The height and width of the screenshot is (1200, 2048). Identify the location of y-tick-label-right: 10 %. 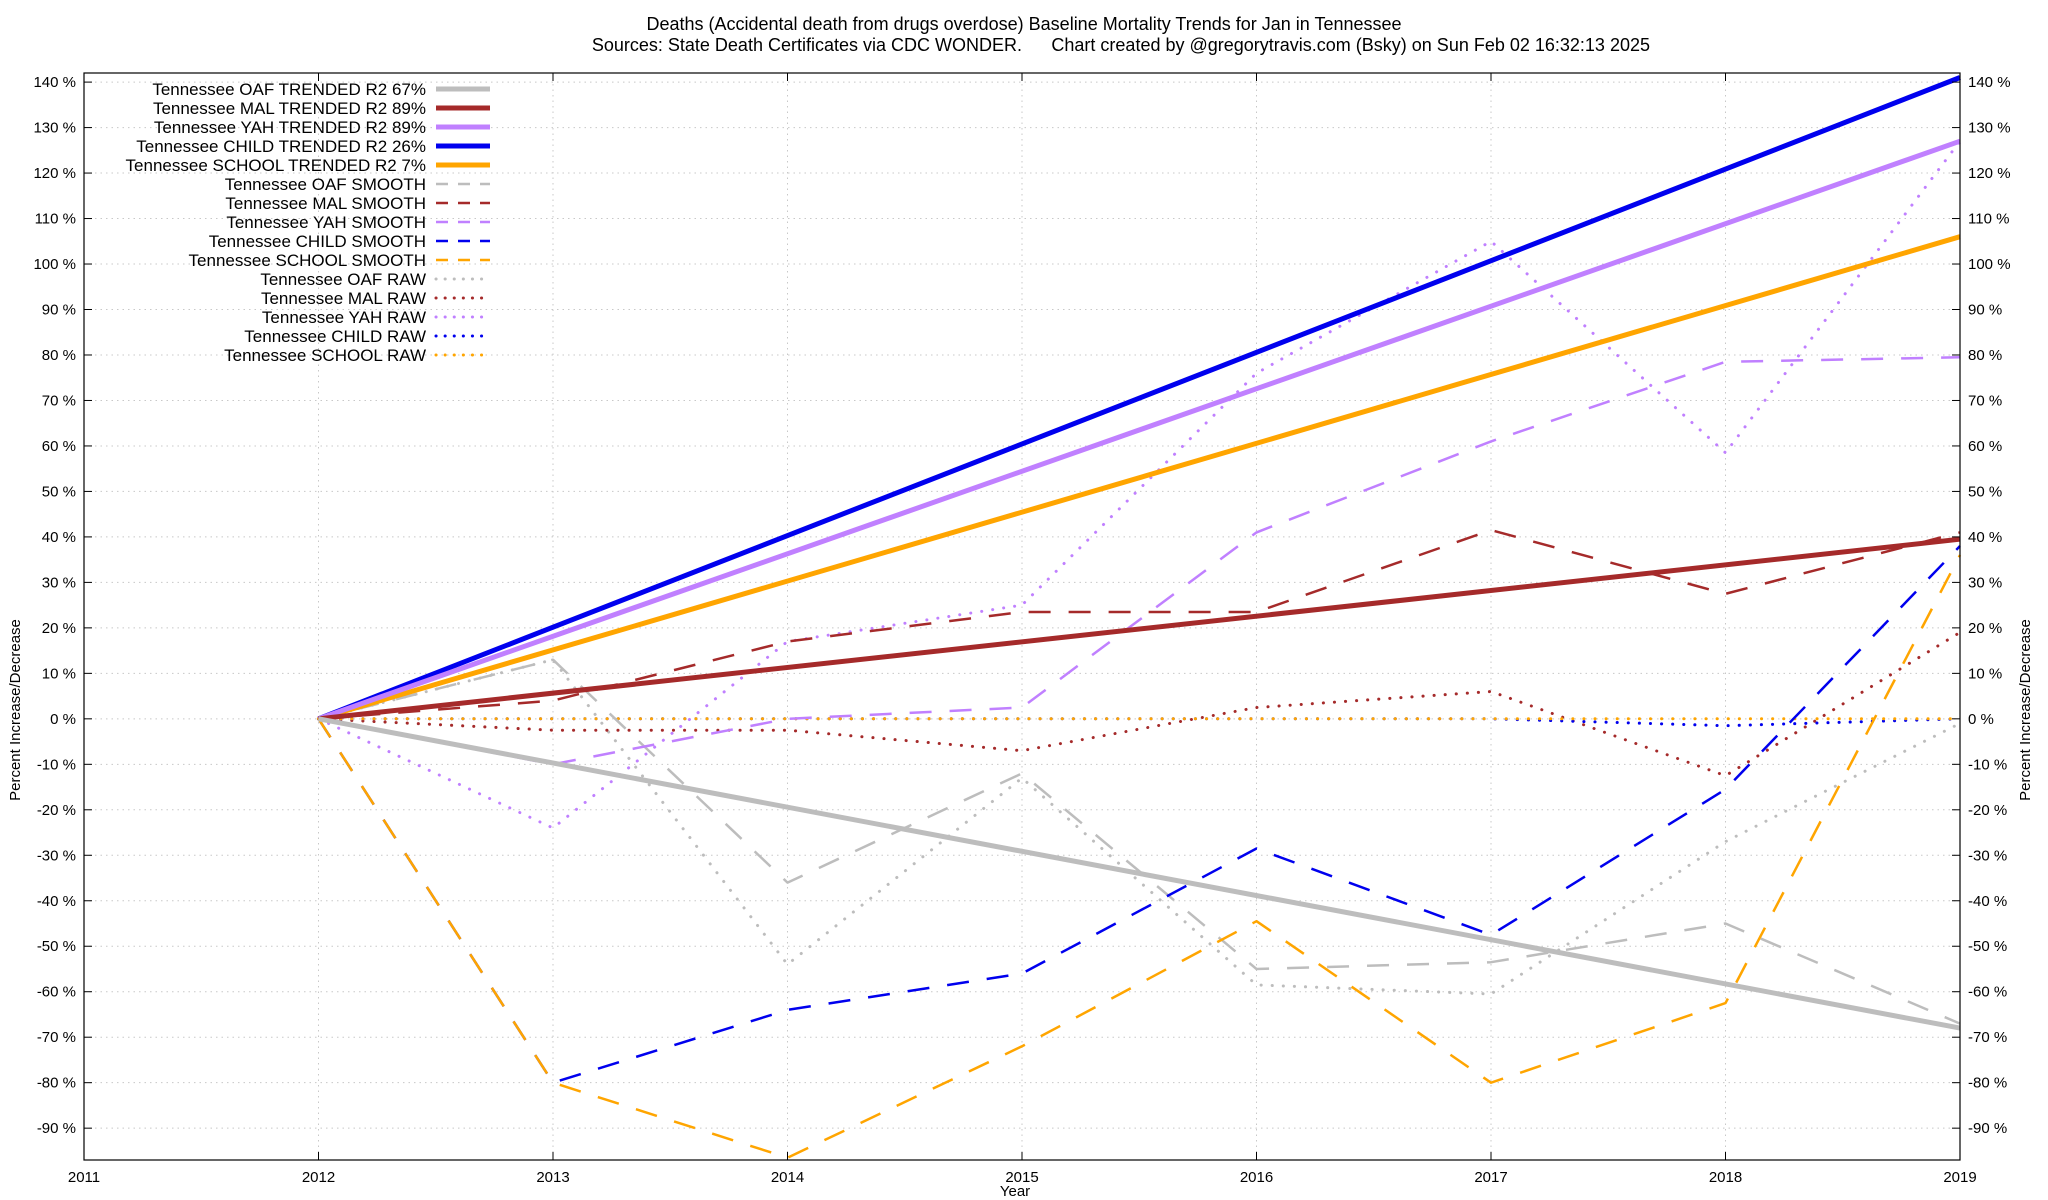
(1985, 673).